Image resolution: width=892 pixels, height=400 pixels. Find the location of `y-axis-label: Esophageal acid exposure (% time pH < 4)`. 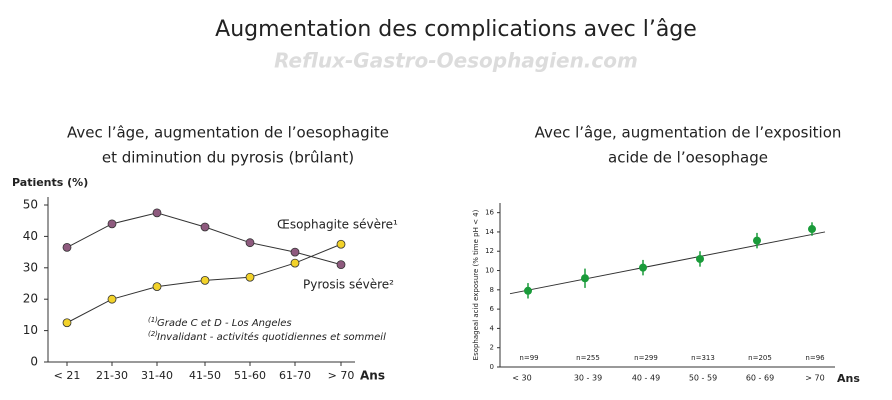

y-axis-label: Esophageal acid exposure (% time pH < 4) is located at coordinates (476, 284).